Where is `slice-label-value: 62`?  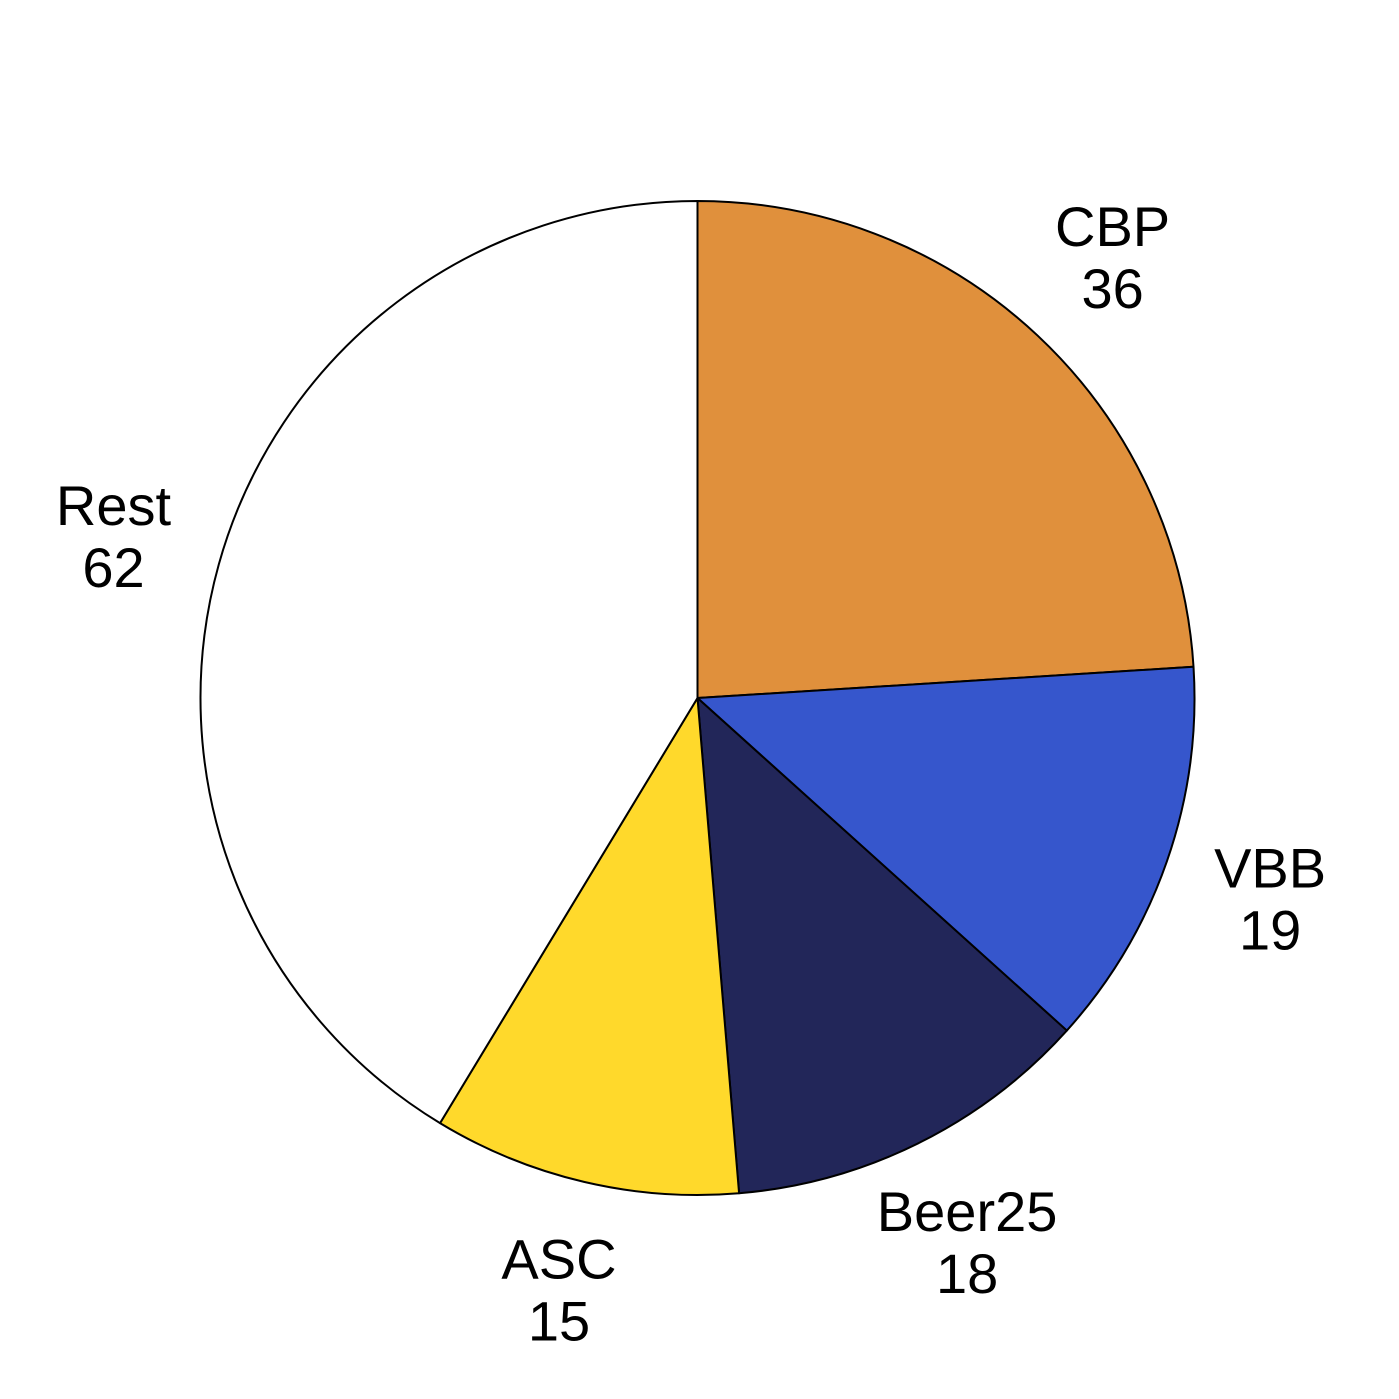
slice-label-value: 62 is located at coordinates (113, 567).